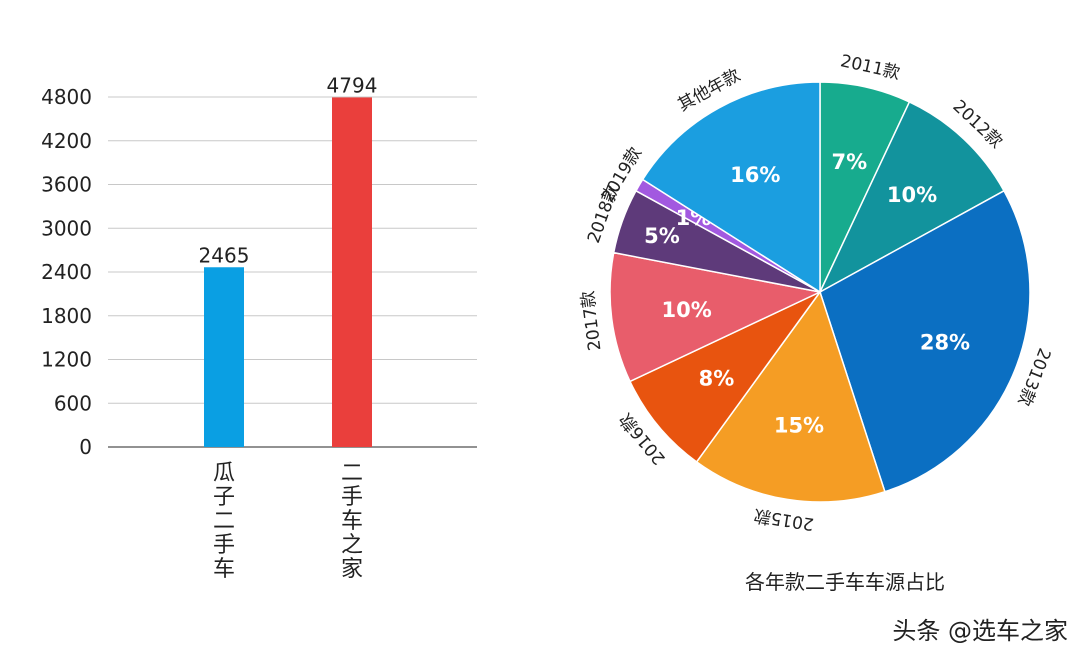  I want to click on y-tick-label: 0, so click(85, 447).